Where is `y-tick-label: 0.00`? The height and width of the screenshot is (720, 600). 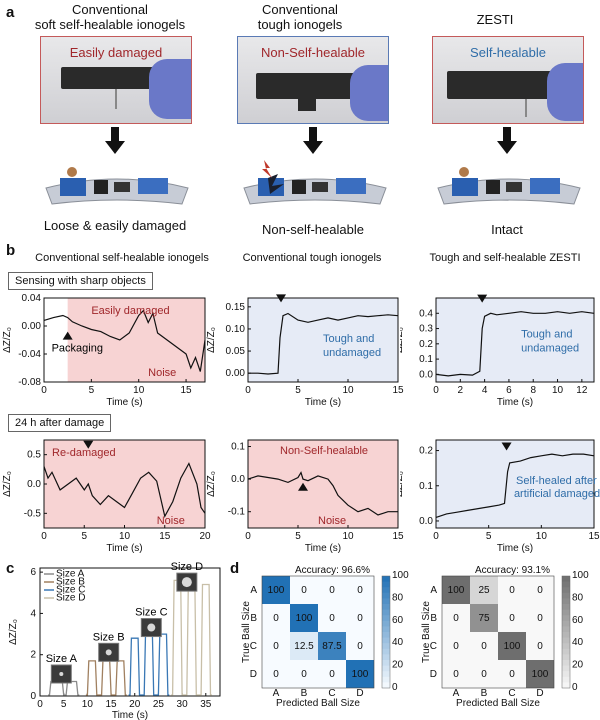
y-tick-label: 0.00 is located at coordinates (236, 373).